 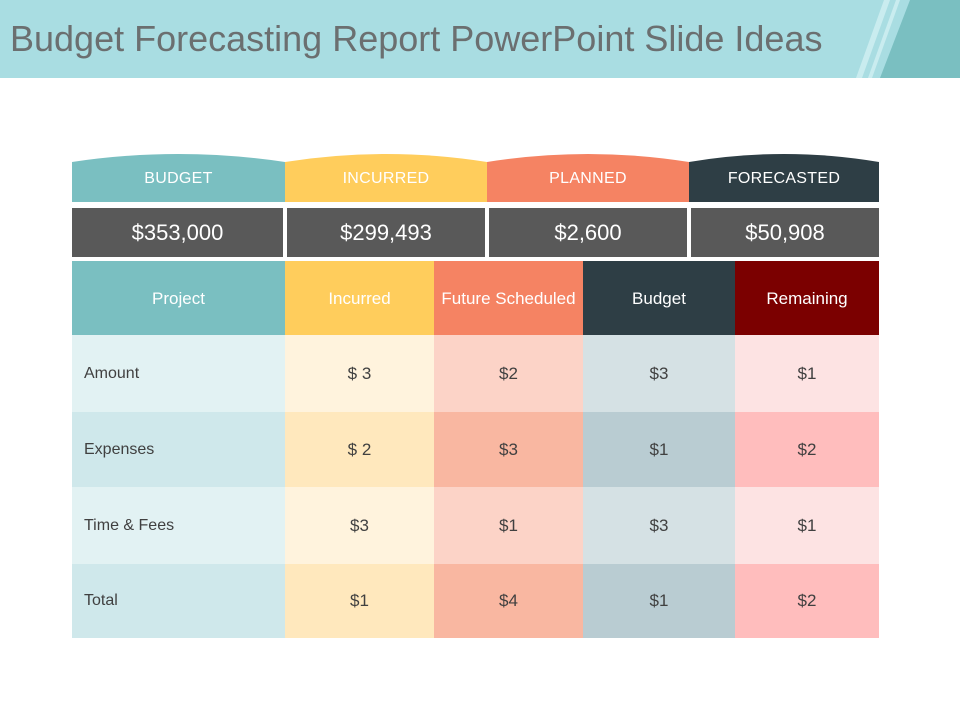 I want to click on cell-total-budget: $1, so click(x=659, y=601).